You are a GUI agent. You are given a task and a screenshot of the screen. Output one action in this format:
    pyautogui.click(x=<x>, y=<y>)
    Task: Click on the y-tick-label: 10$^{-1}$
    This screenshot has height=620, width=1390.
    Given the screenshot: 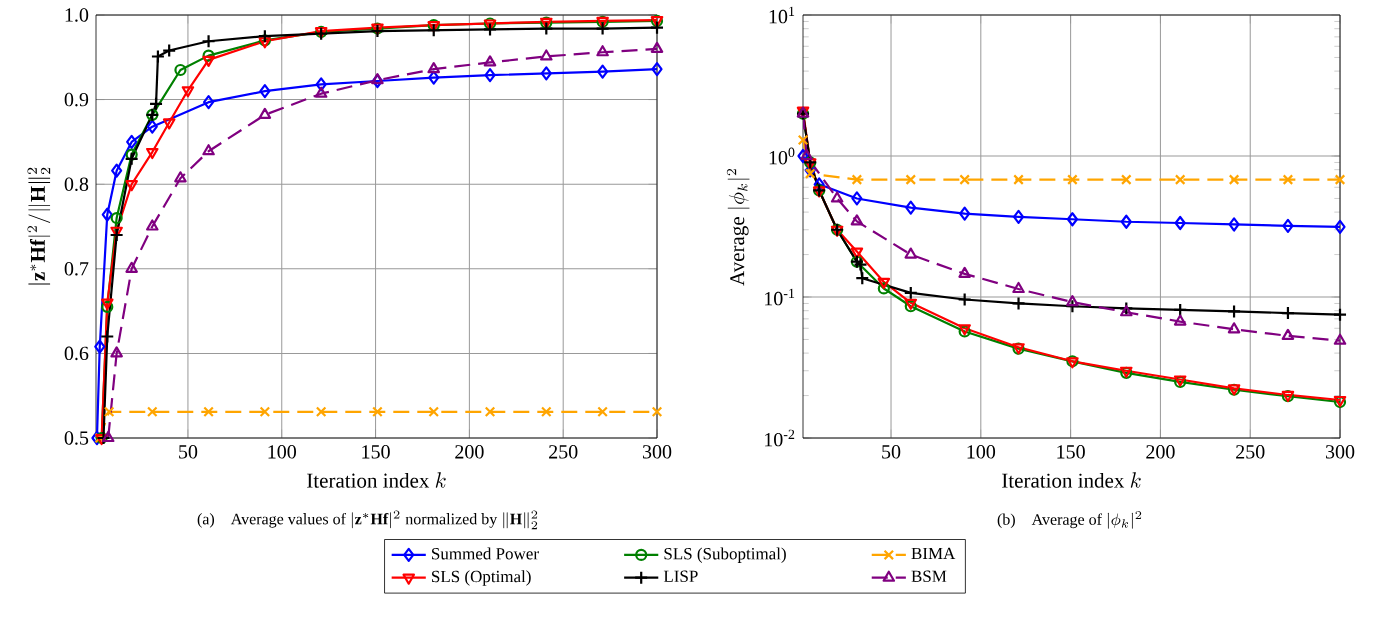 What is the action you would take?
    pyautogui.click(x=780, y=297)
    